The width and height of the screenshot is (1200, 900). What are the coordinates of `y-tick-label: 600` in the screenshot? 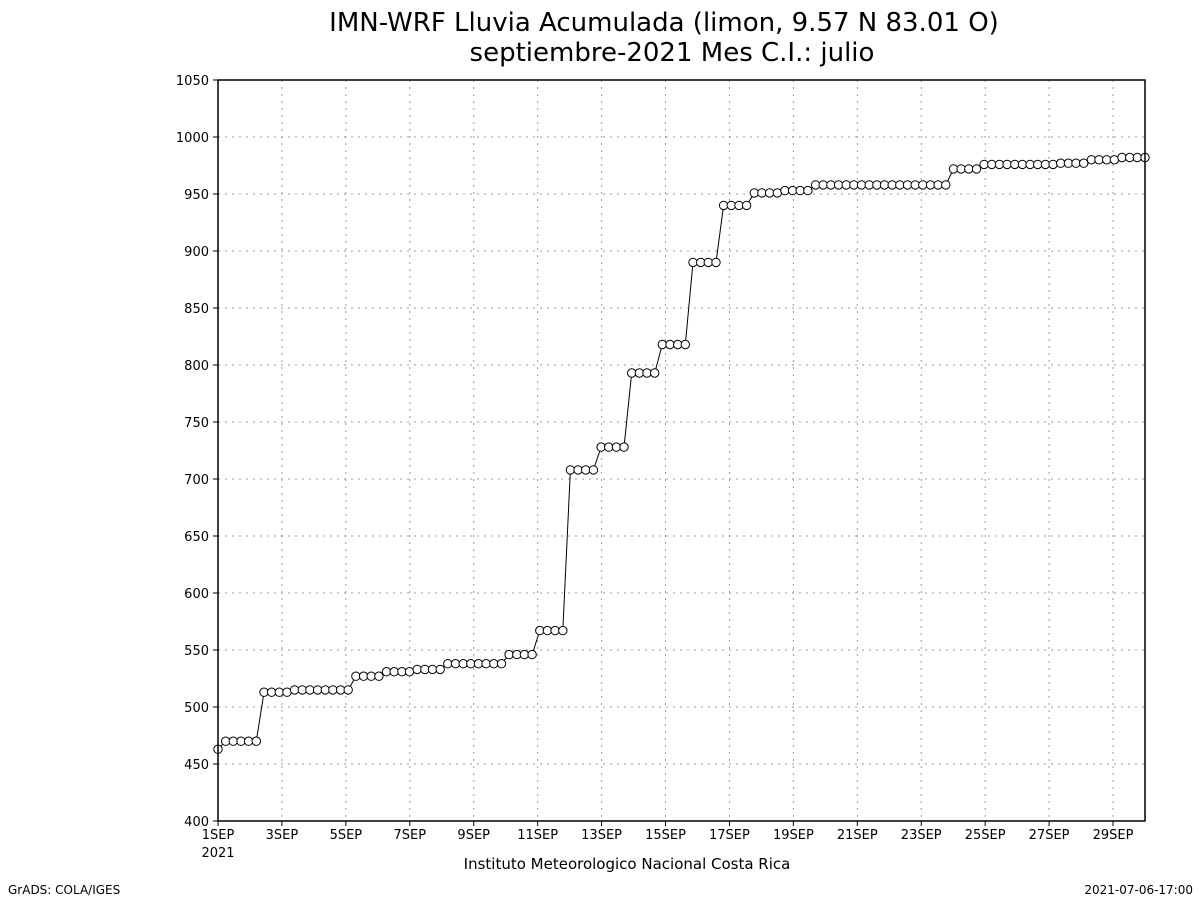 It's located at (196, 594).